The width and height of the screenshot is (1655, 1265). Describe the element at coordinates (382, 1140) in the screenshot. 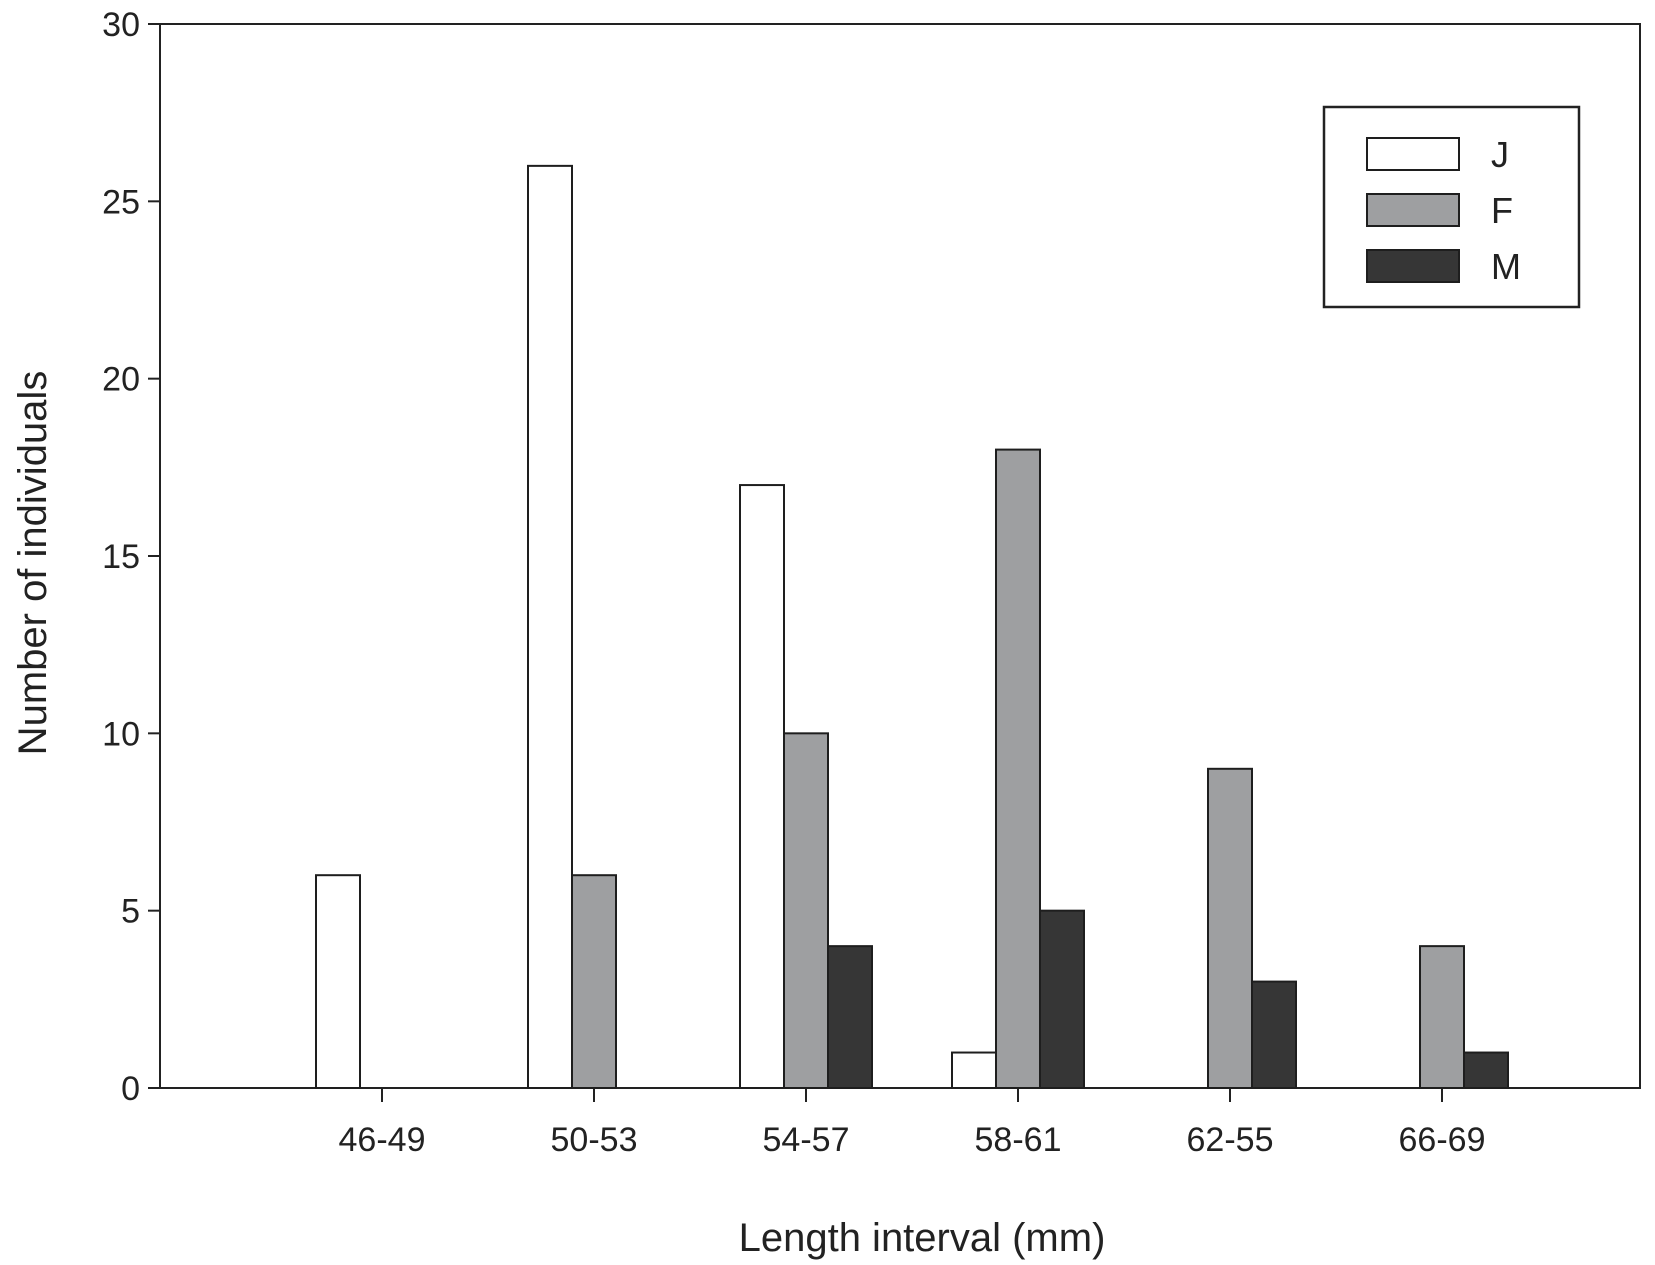

I see `x-tick-label: 46-49` at that location.